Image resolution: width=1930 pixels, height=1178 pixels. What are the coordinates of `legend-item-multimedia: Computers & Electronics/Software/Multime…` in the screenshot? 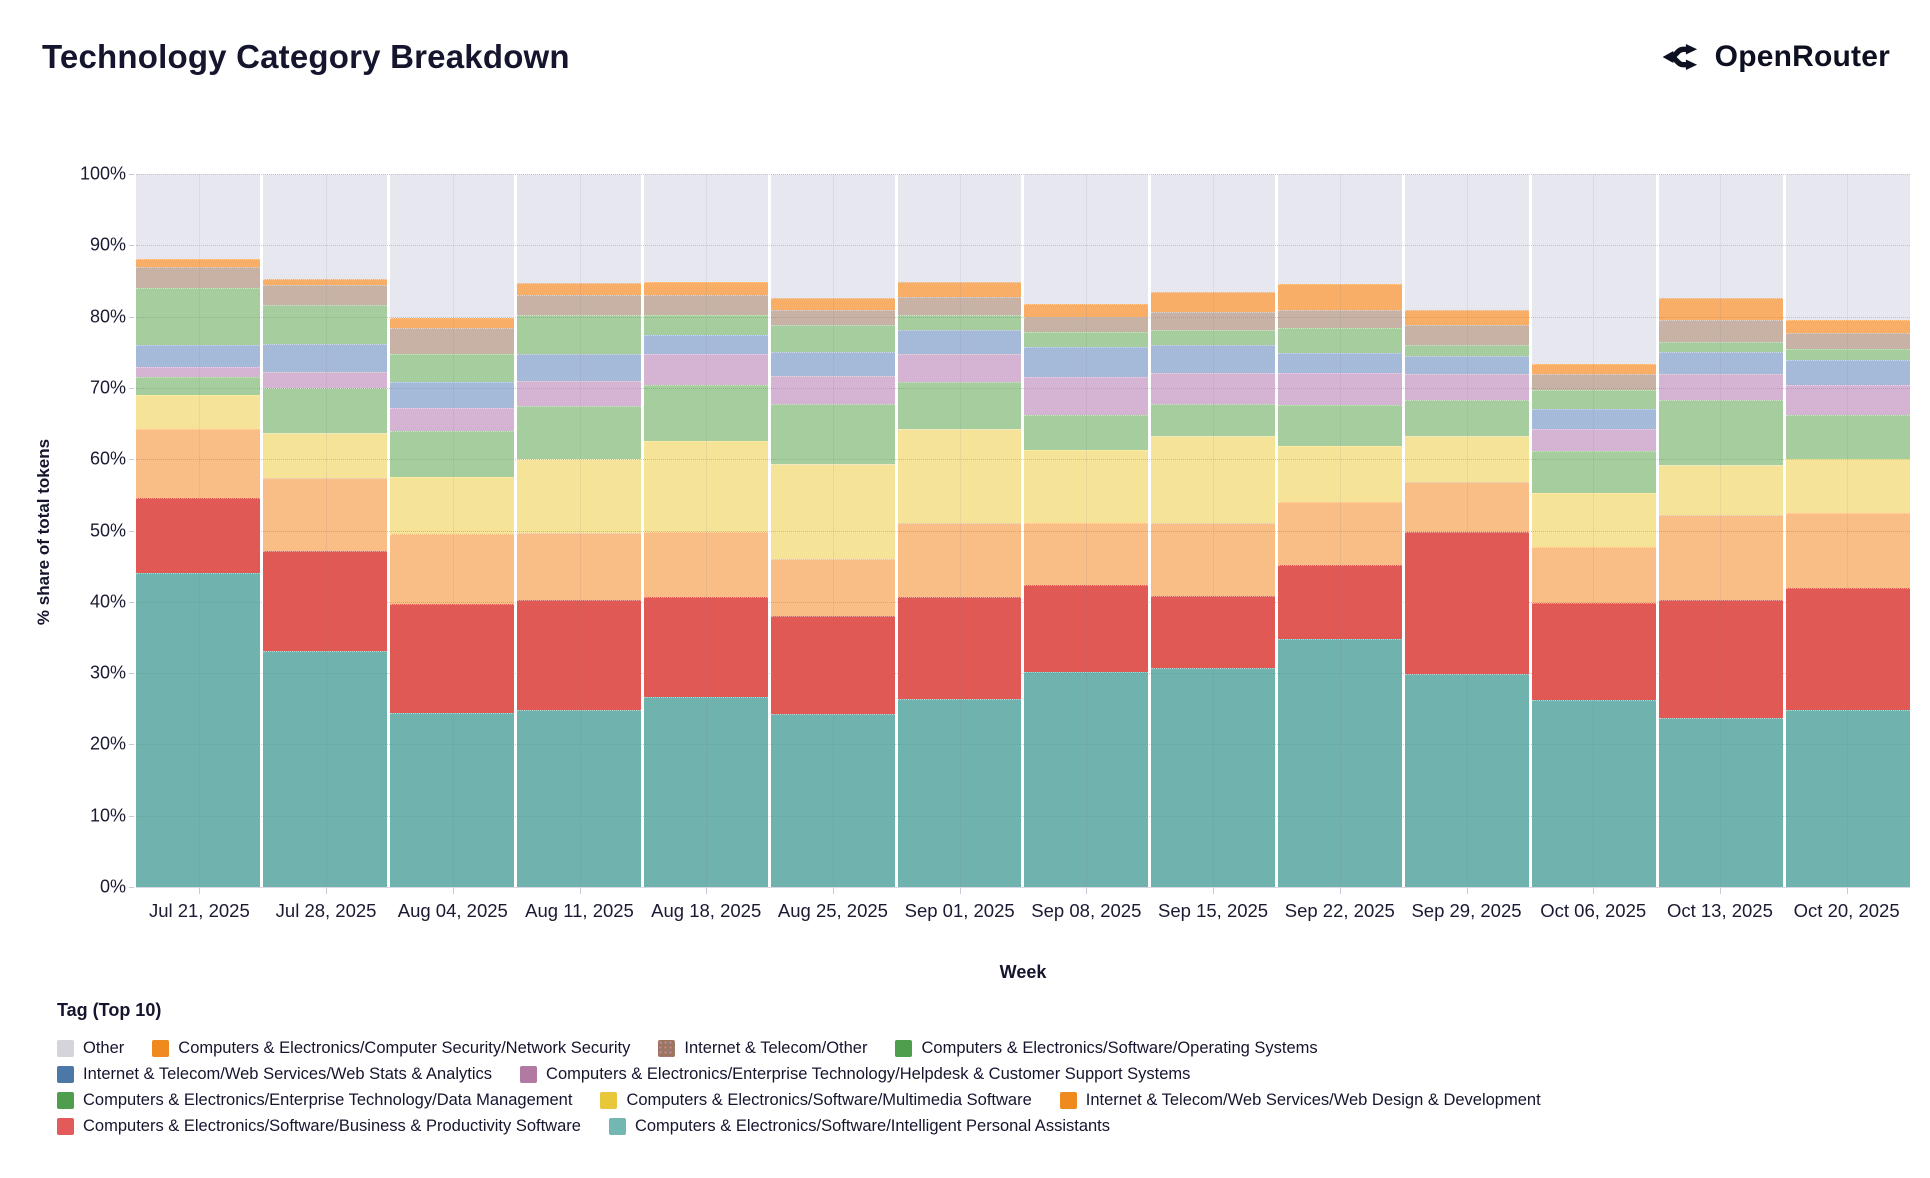 It's located at (816, 1100).